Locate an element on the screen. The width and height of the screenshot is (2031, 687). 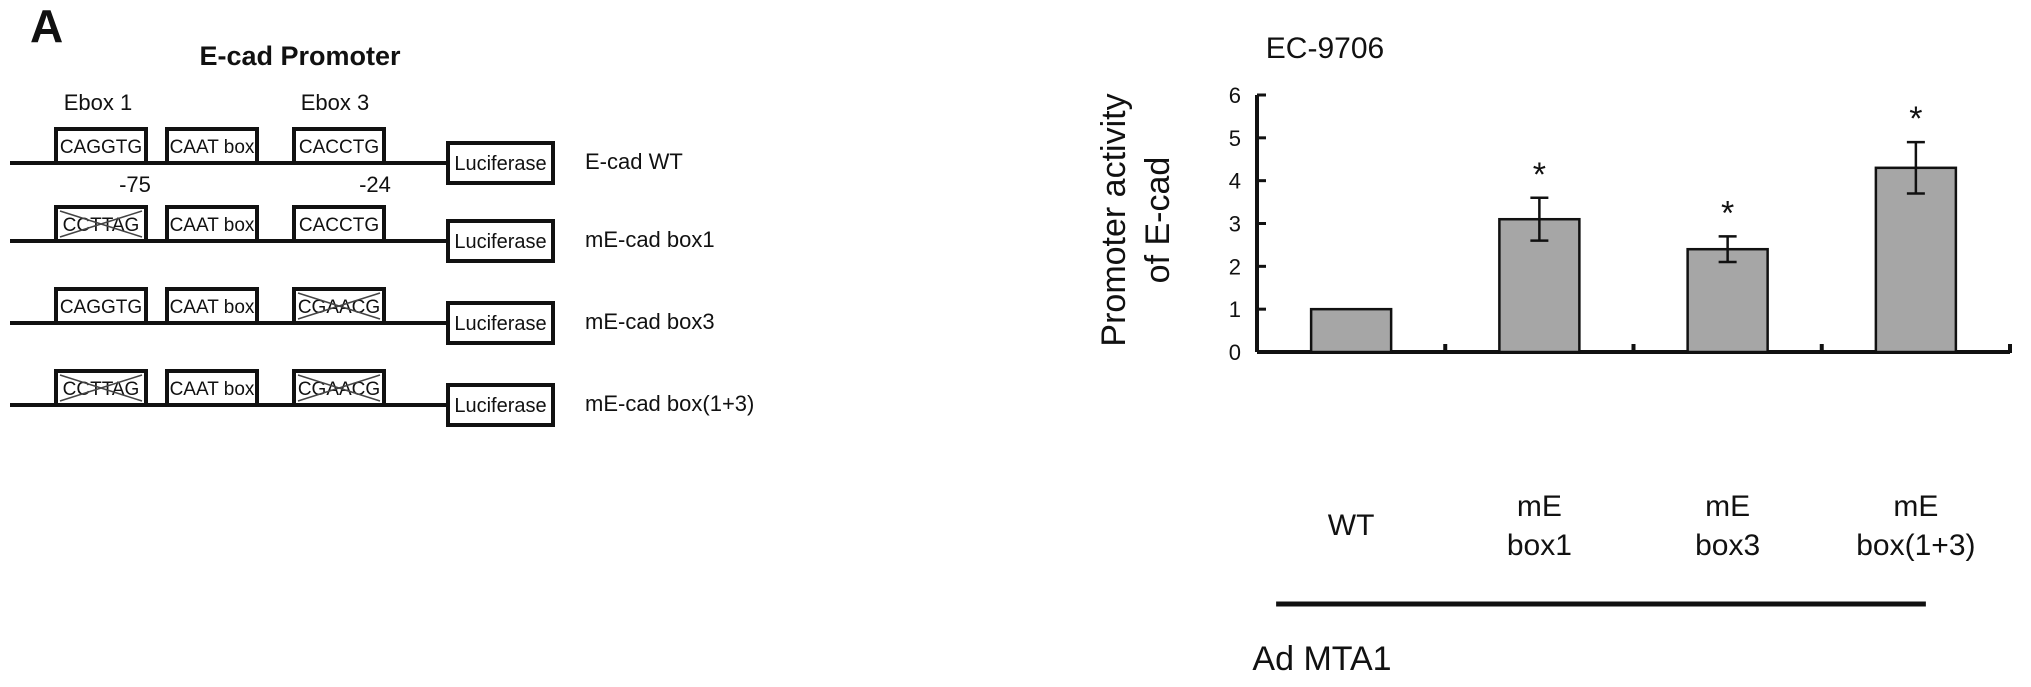
construct-name: mE-cad box3 is located at coordinates (650, 321).